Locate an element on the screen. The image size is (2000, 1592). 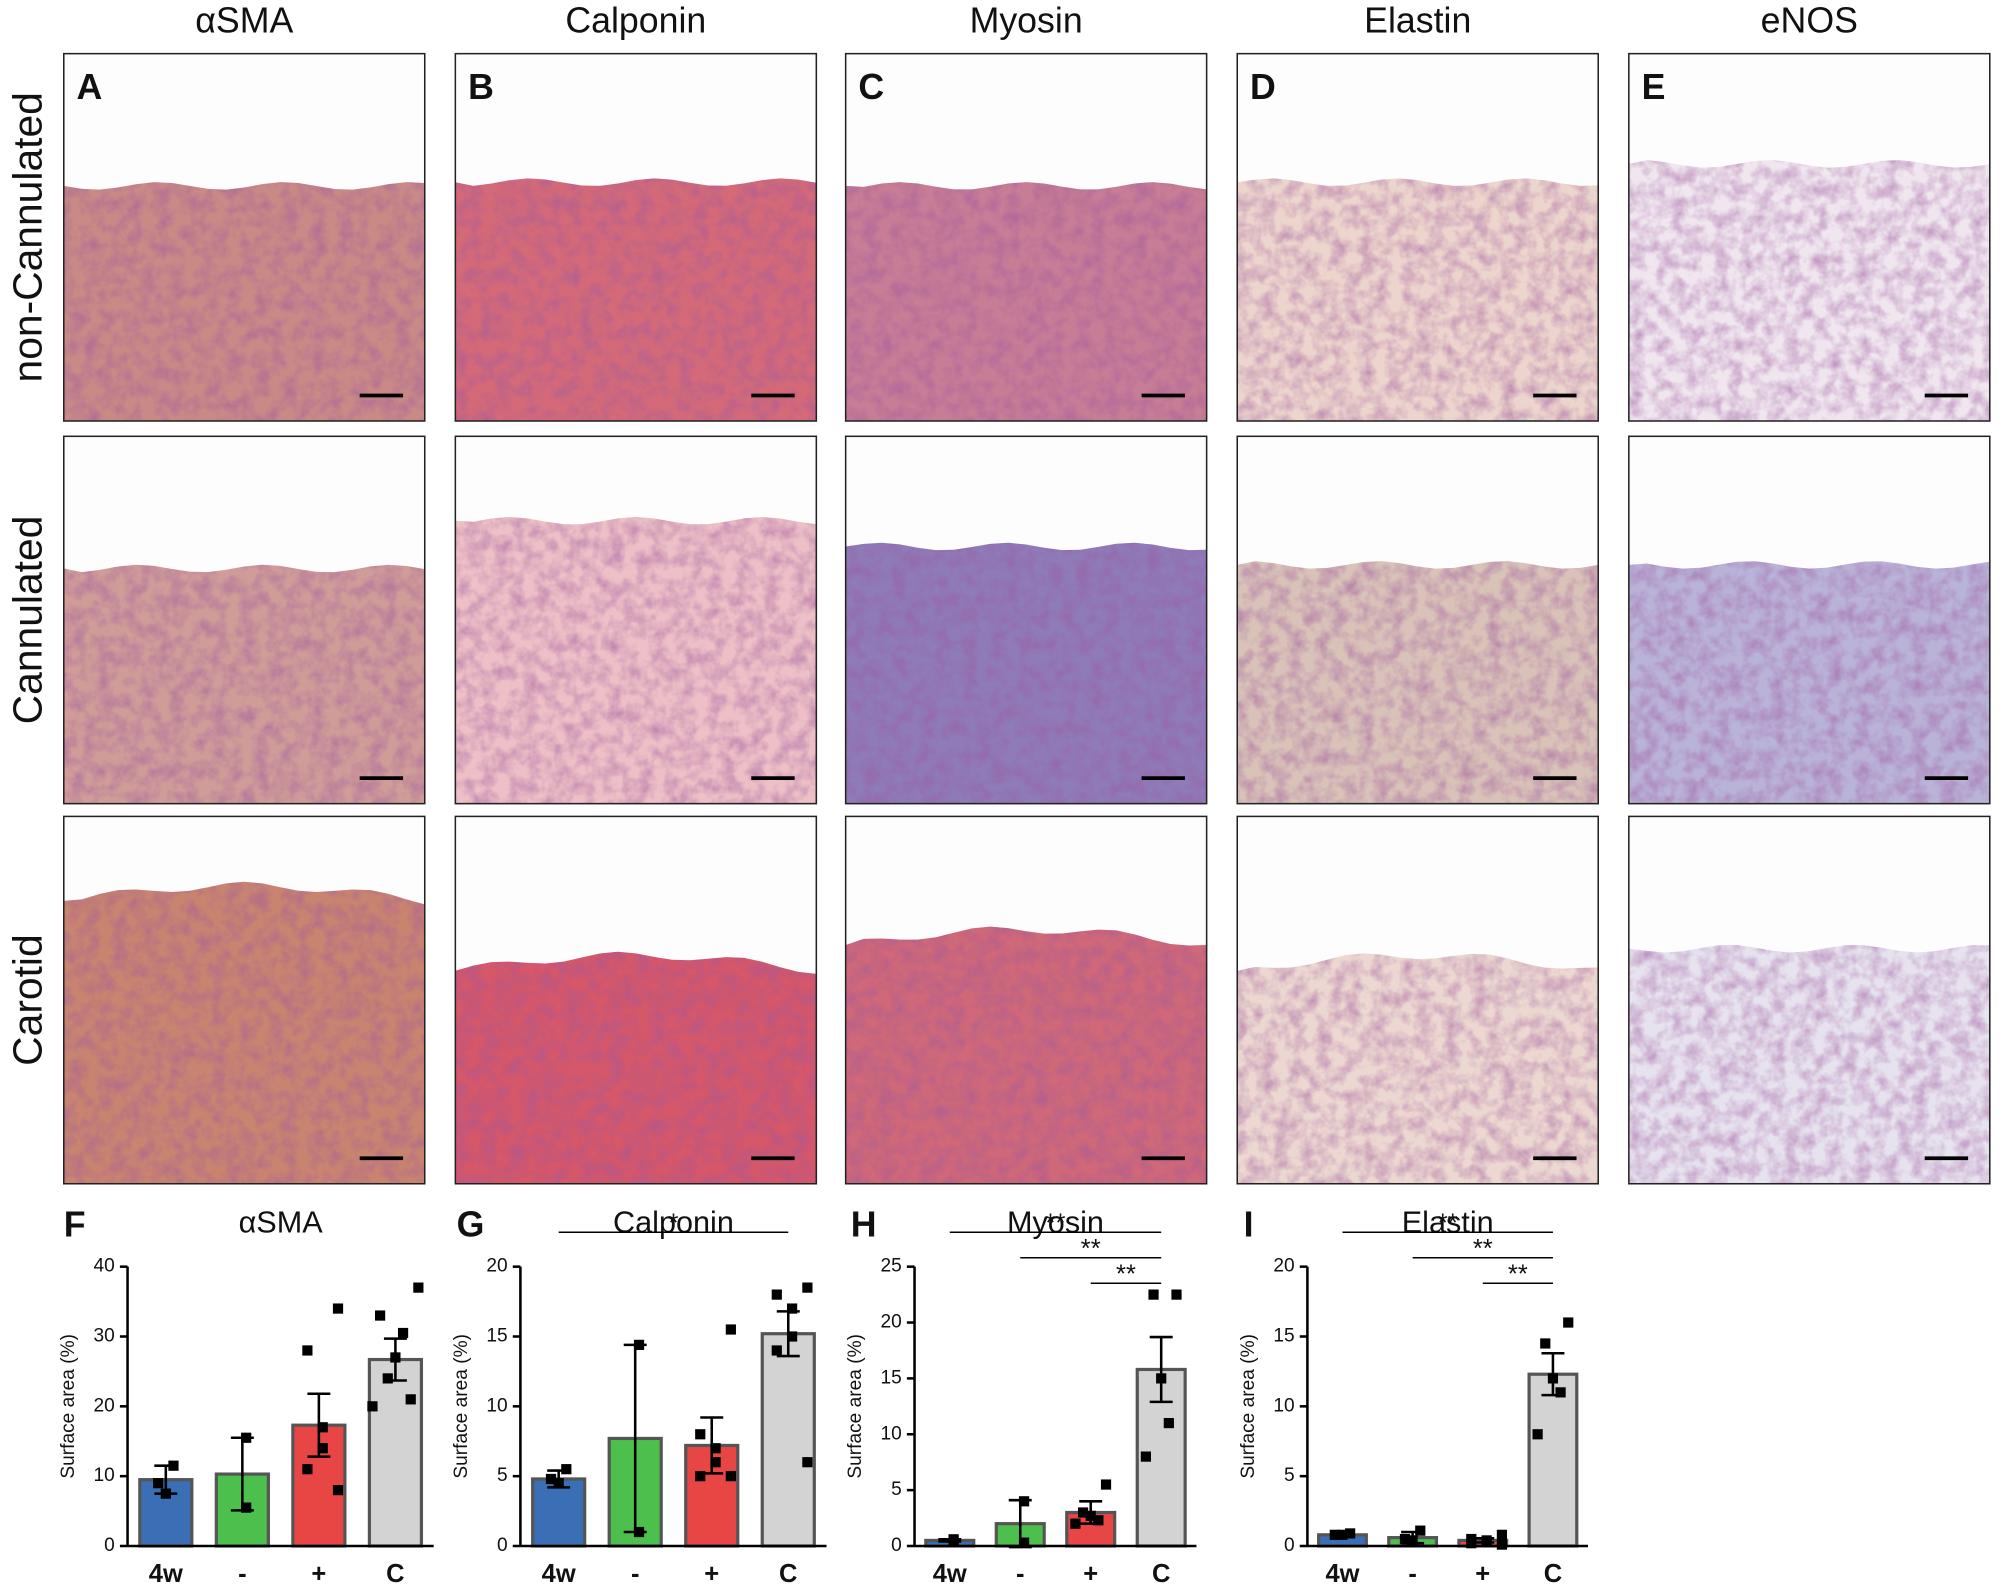
y-tick-label: 5 is located at coordinates (896, 1489).